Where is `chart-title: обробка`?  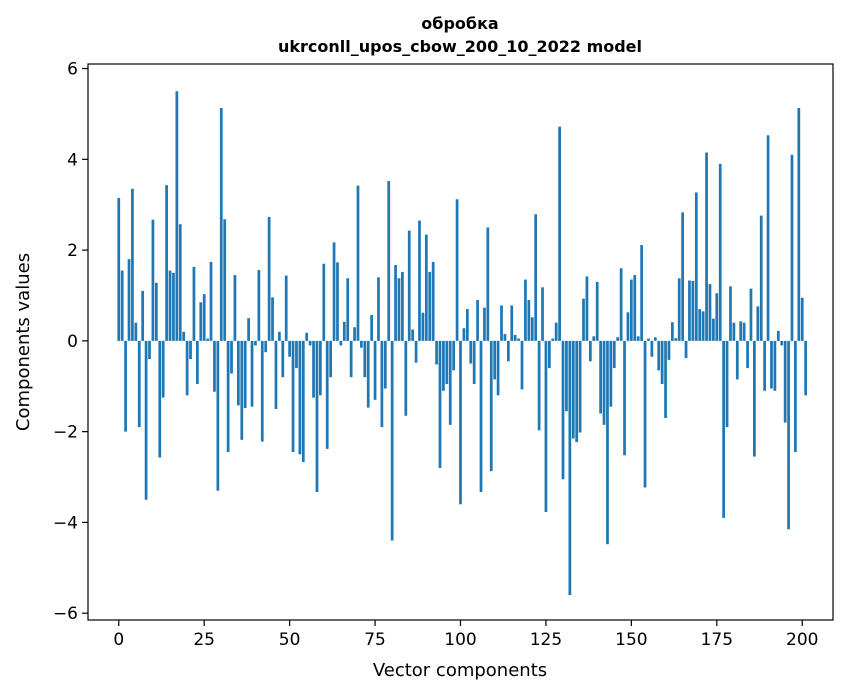
chart-title: обробка is located at coordinates (459, 23).